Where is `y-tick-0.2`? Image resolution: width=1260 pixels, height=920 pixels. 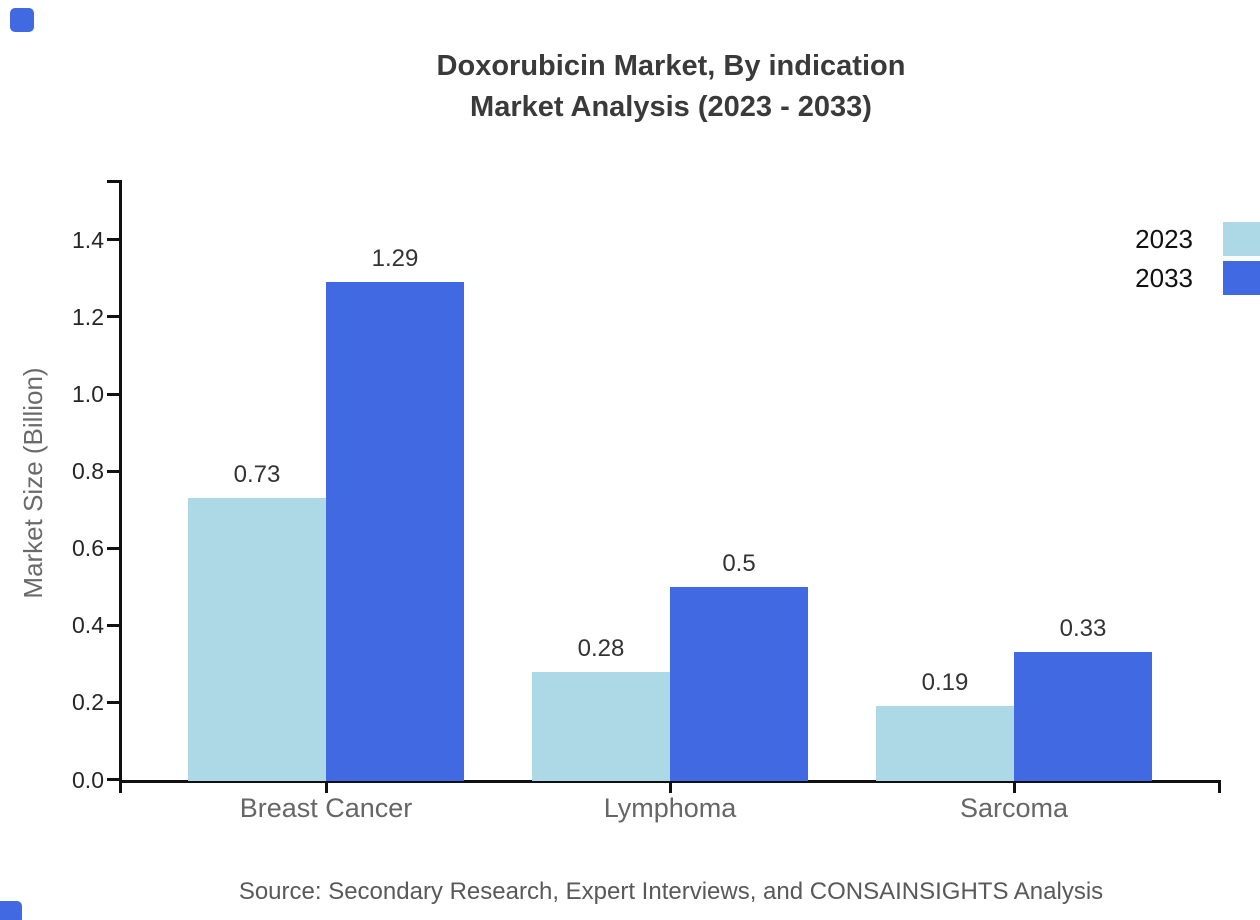
y-tick-0.2 is located at coordinates (113, 702).